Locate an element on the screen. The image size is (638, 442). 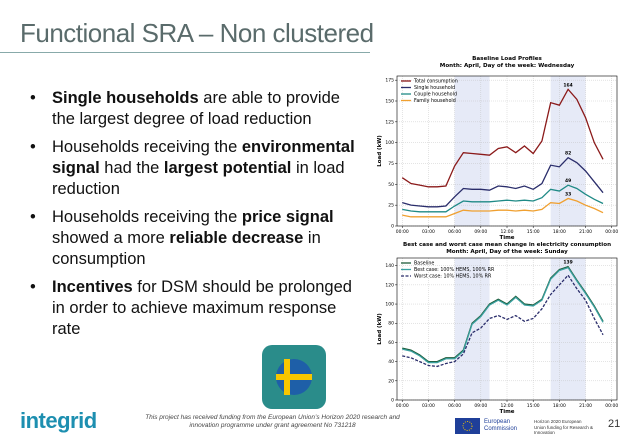
slide-title: Functional SRA – Non clustered is located at coordinates (197, 33).